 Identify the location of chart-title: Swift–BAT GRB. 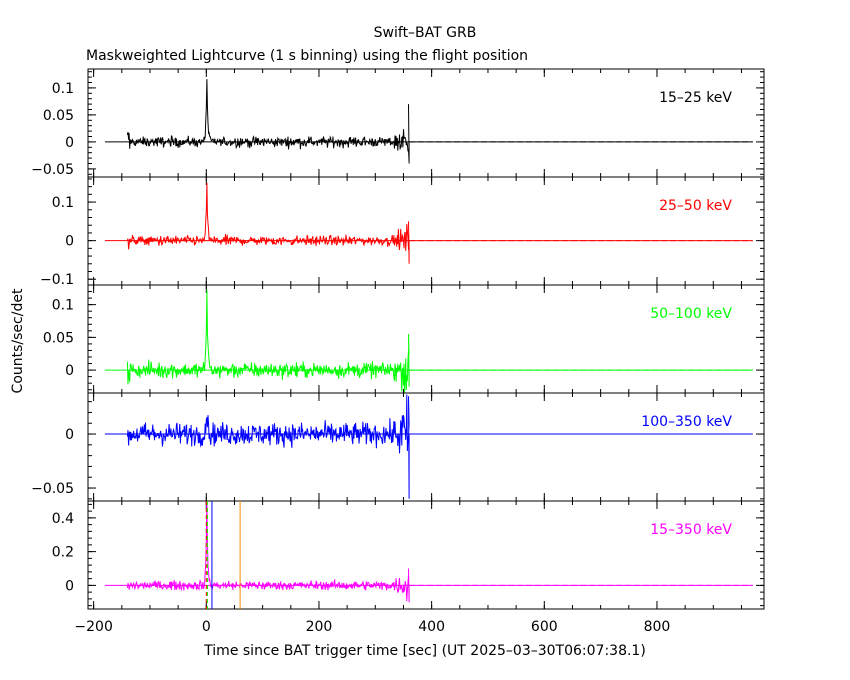
(425, 33).